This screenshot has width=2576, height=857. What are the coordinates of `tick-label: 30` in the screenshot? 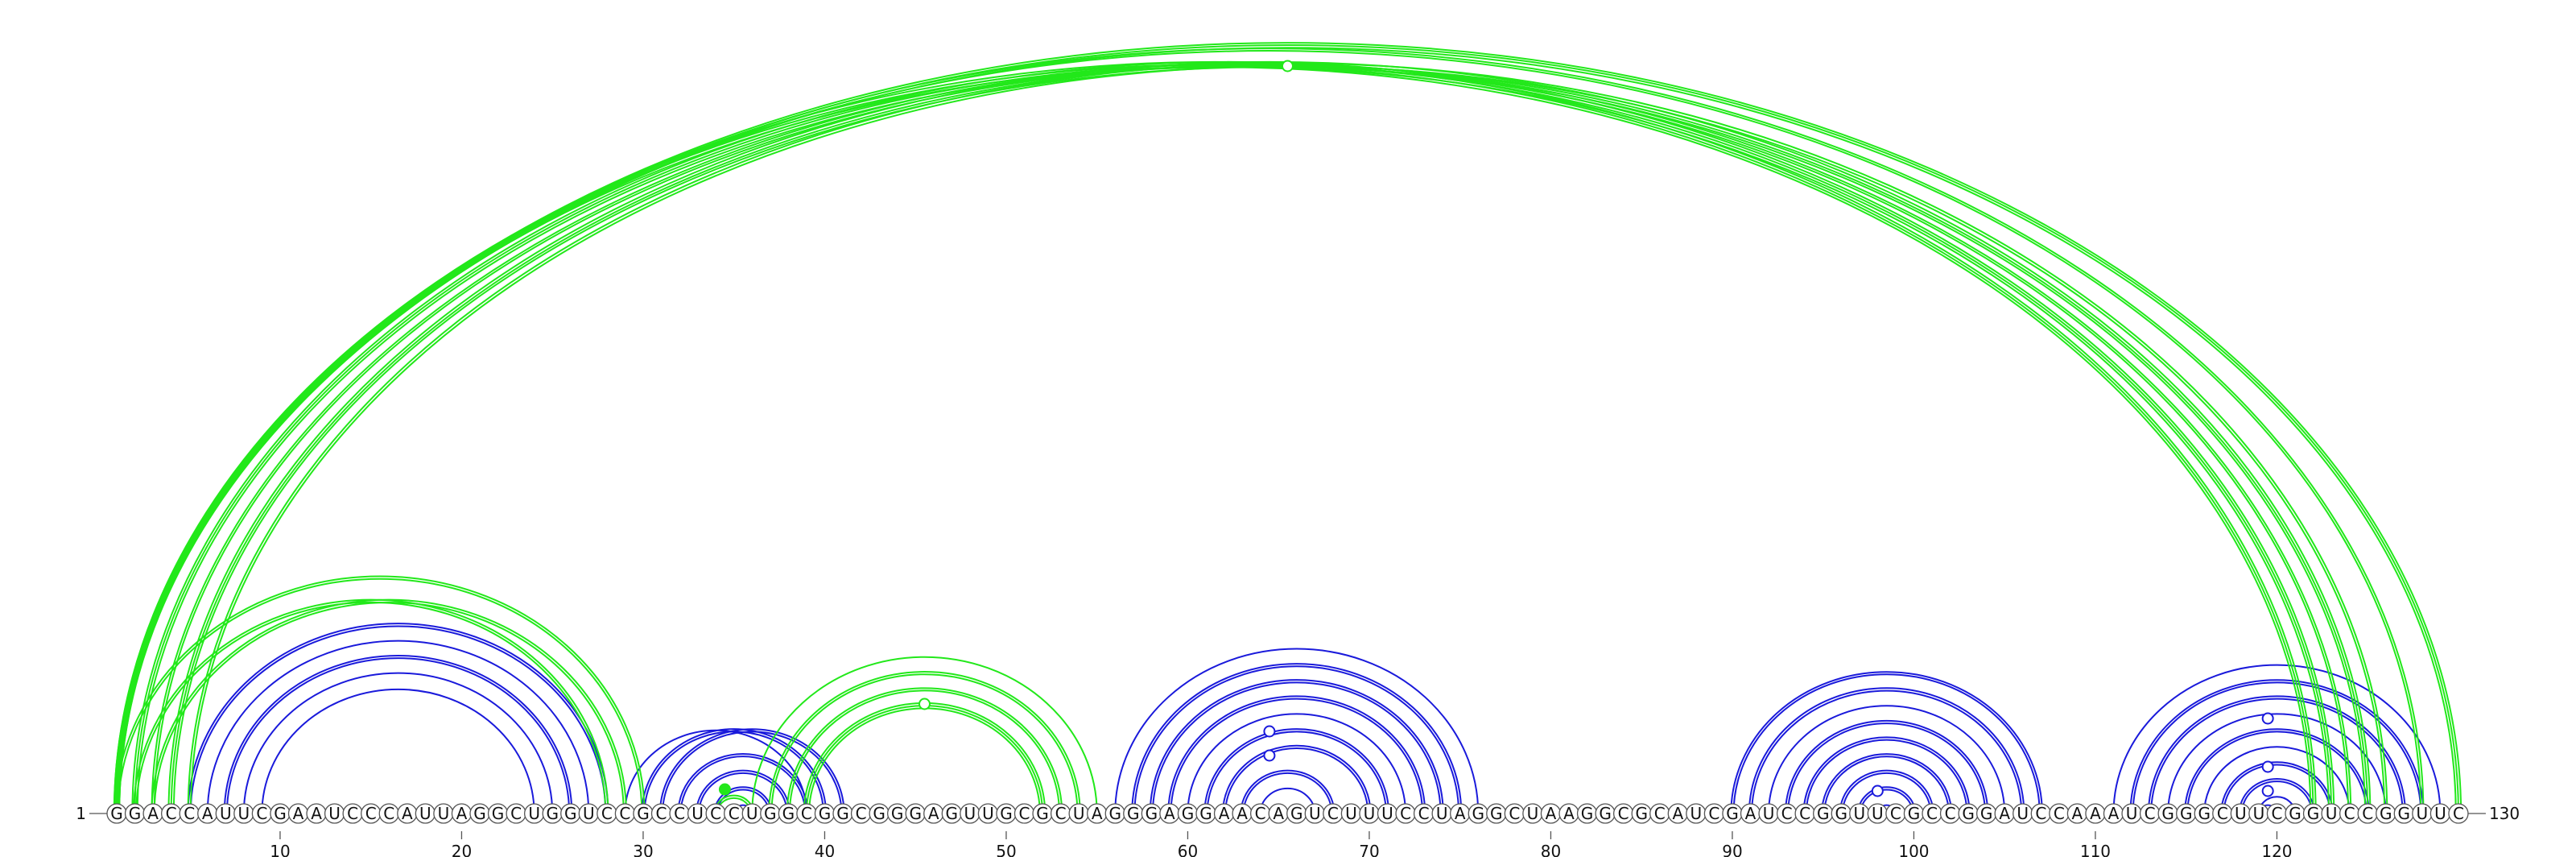 It's located at (643, 849).